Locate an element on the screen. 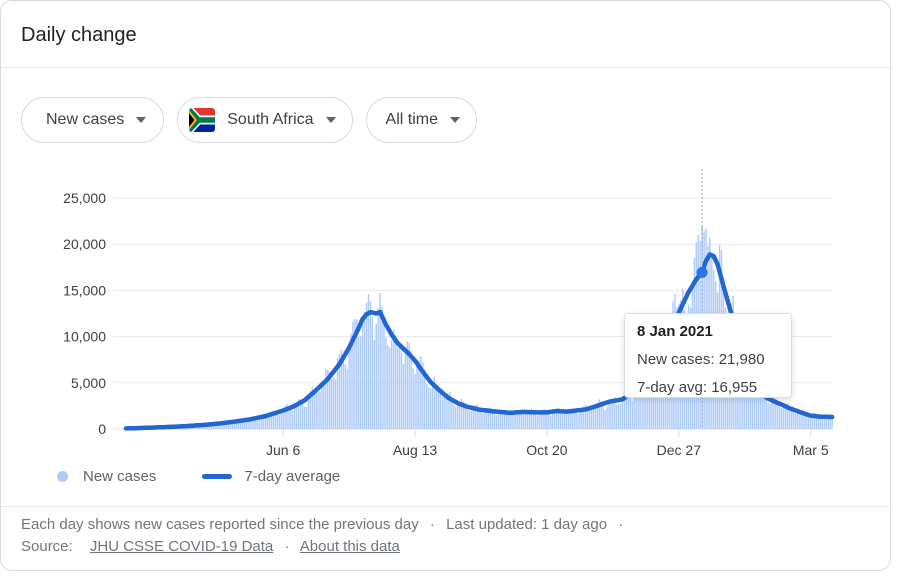 This screenshot has width=897, height=576. about-data-link: About this data is located at coordinates (349, 546).